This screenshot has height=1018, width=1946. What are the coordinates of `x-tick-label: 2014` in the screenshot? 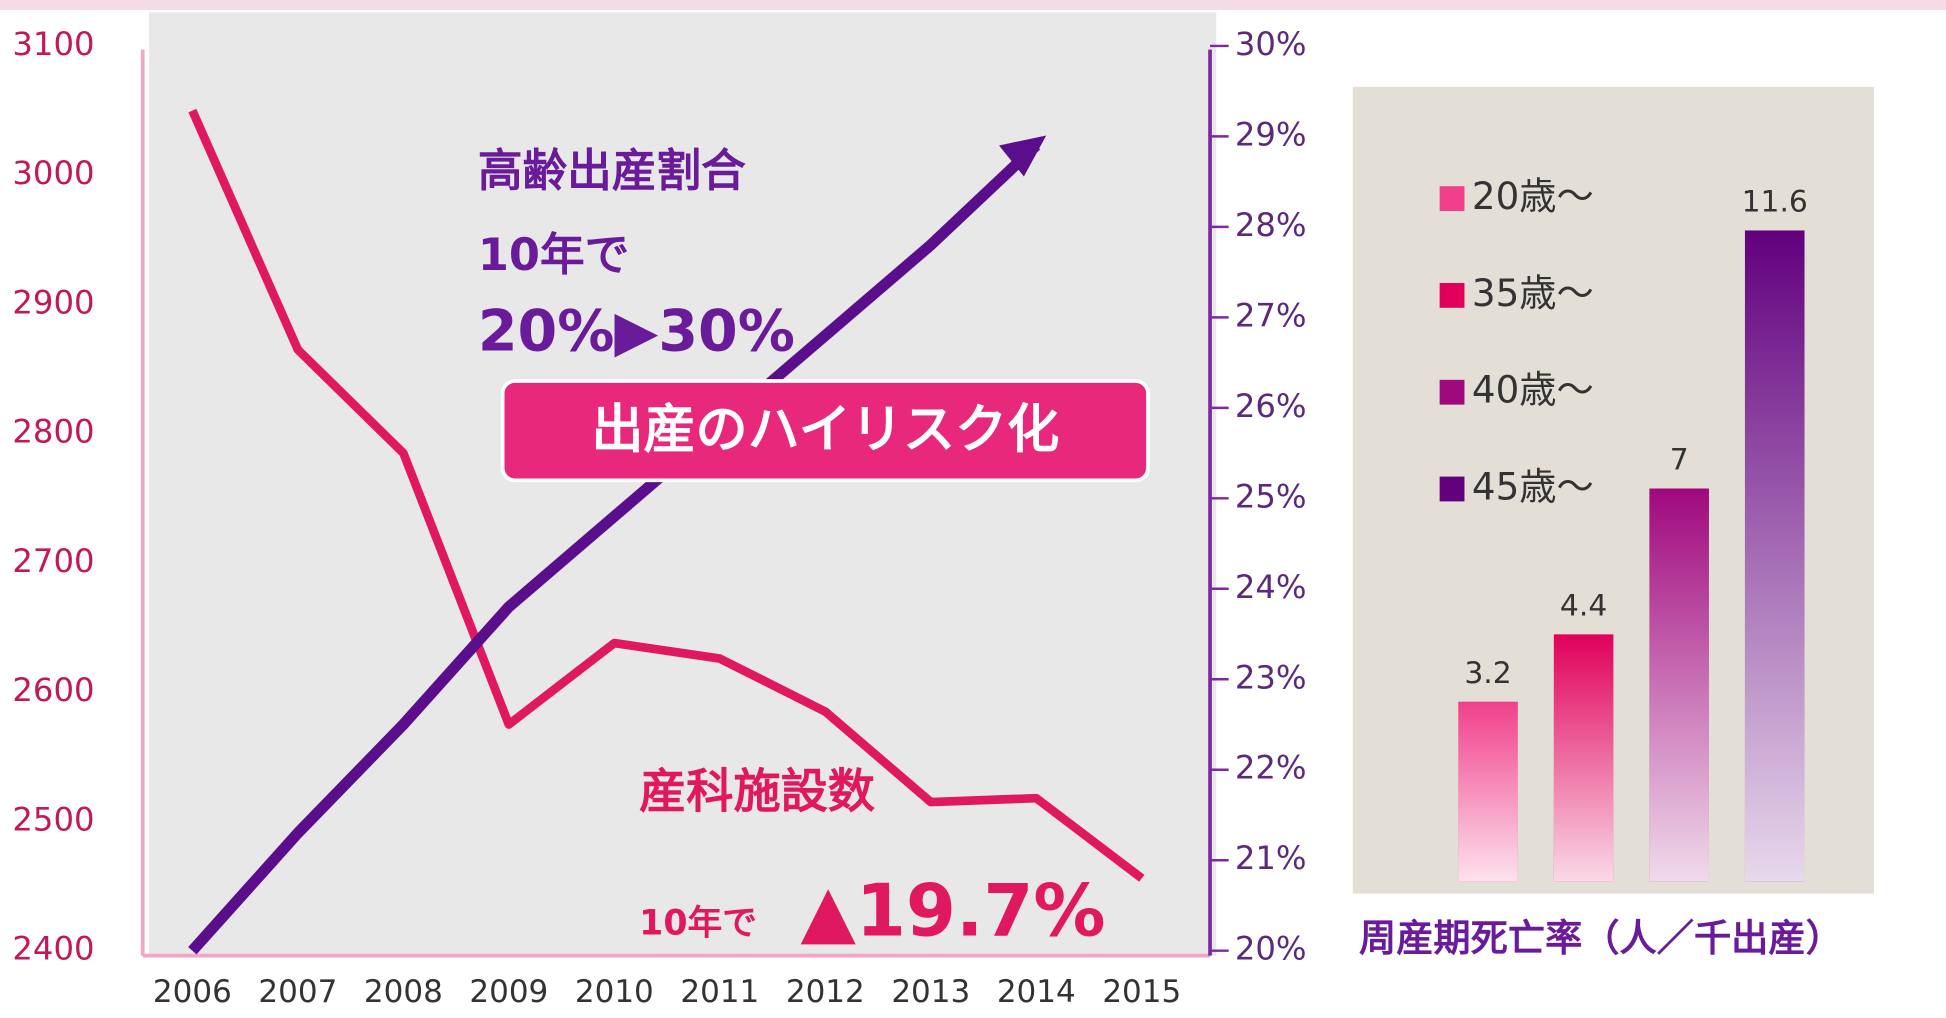 It's located at (1036, 992).